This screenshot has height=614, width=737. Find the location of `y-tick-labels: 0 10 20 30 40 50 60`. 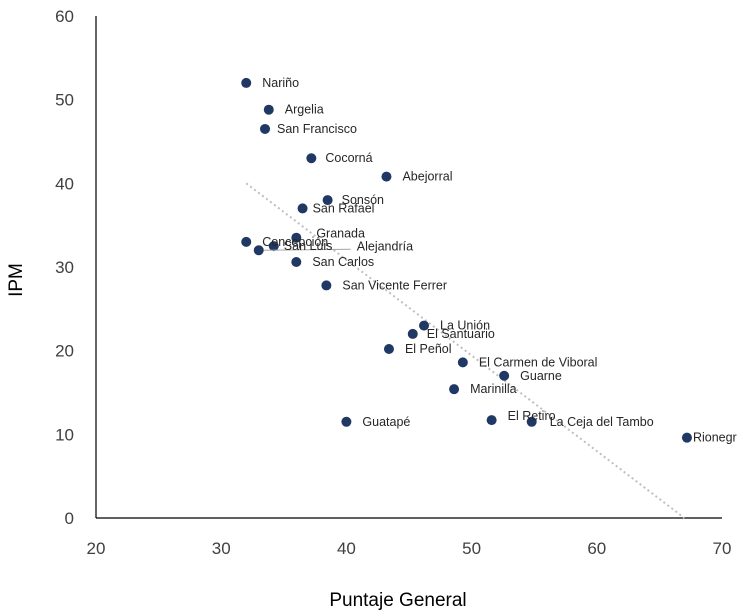

y-tick-labels: 0 10 20 30 40 50 60 is located at coordinates (64, 267).